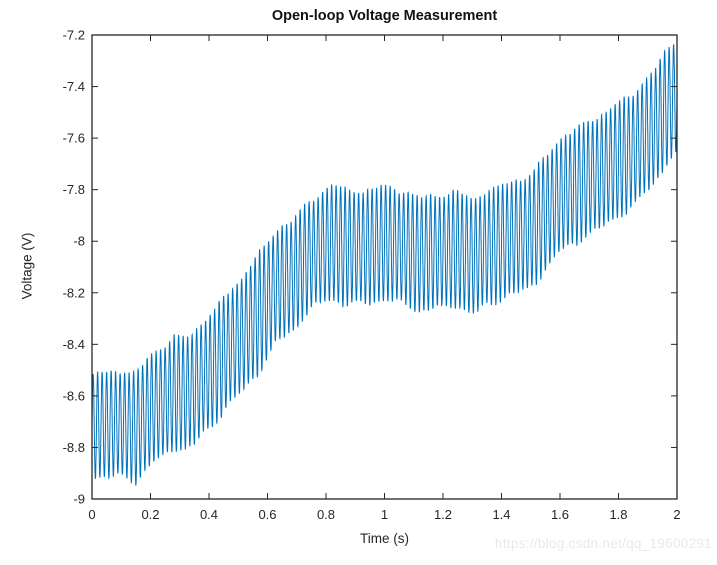  I want to click on y-tick-label: -7.4, so click(74, 86).